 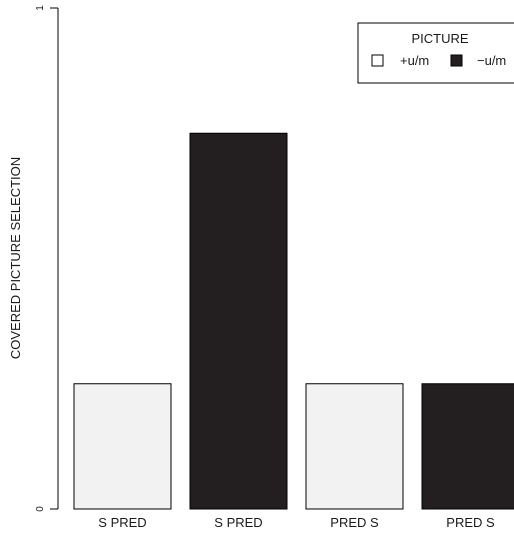 I want to click on x-tick-labels: S PRED S PRED PRED S PRED S, so click(x=296, y=522).